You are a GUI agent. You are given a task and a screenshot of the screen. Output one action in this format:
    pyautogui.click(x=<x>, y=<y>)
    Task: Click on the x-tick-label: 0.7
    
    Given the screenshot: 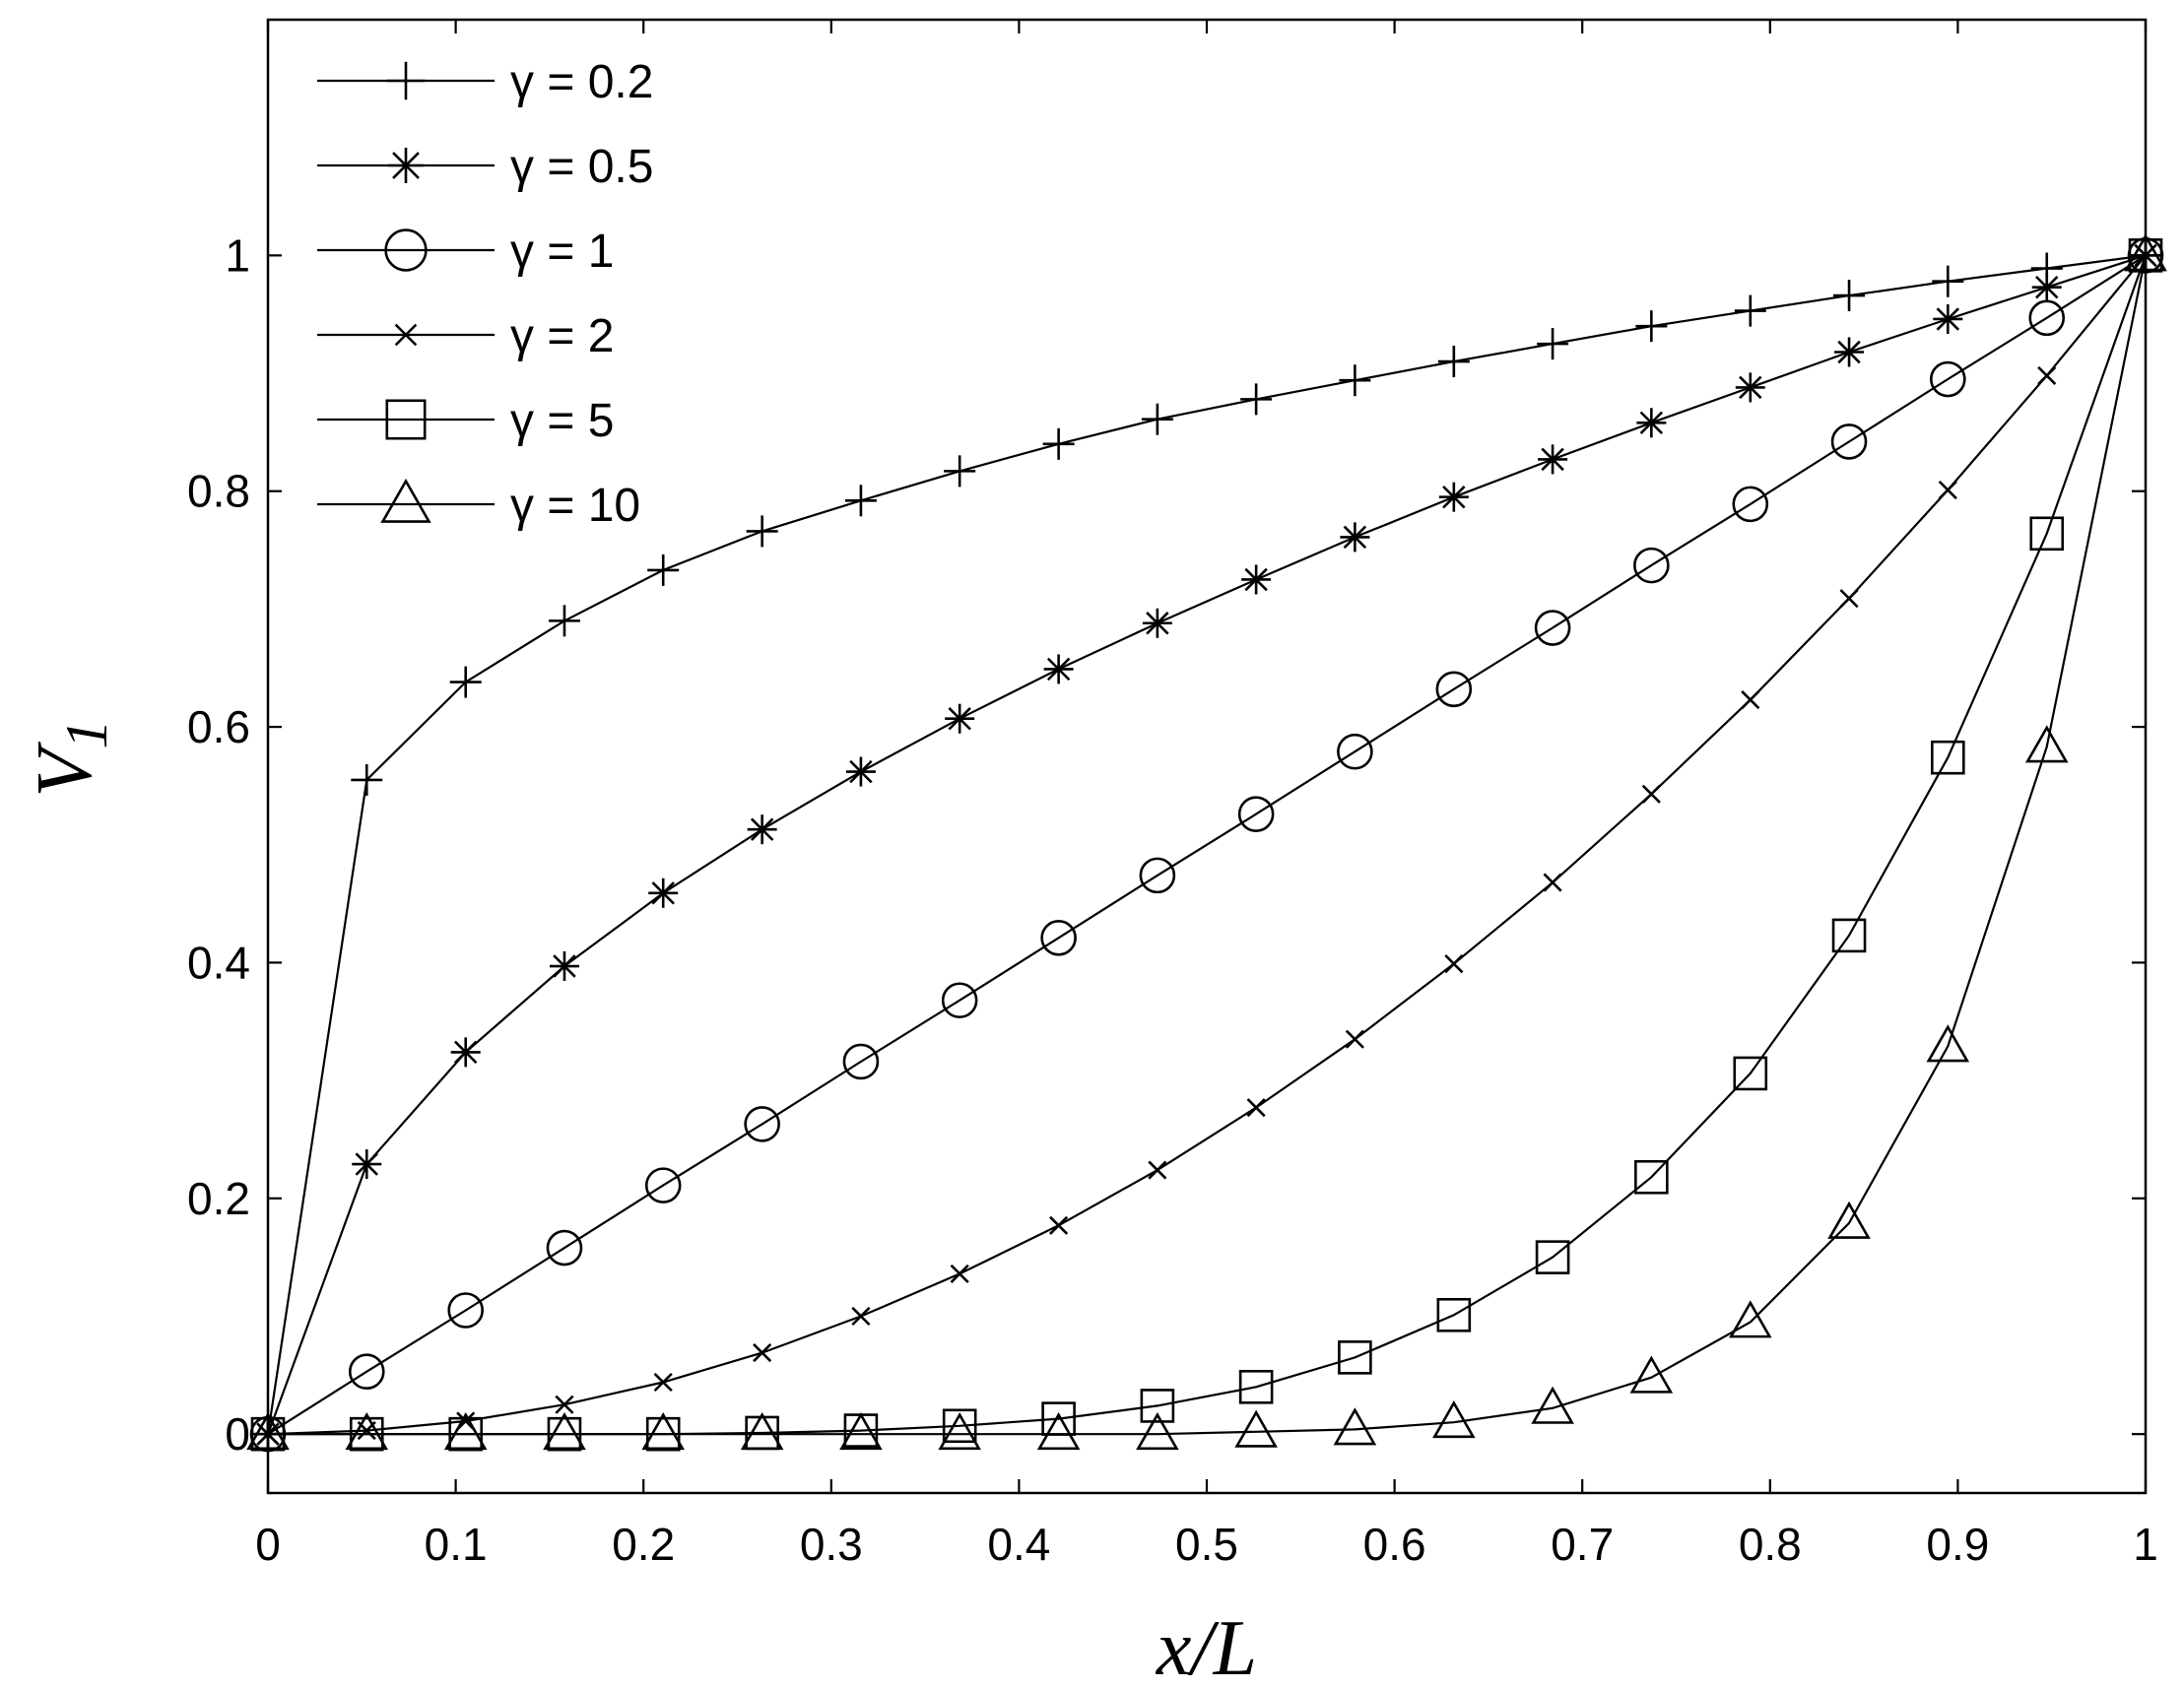 What is the action you would take?
    pyautogui.click(x=1582, y=1545)
    